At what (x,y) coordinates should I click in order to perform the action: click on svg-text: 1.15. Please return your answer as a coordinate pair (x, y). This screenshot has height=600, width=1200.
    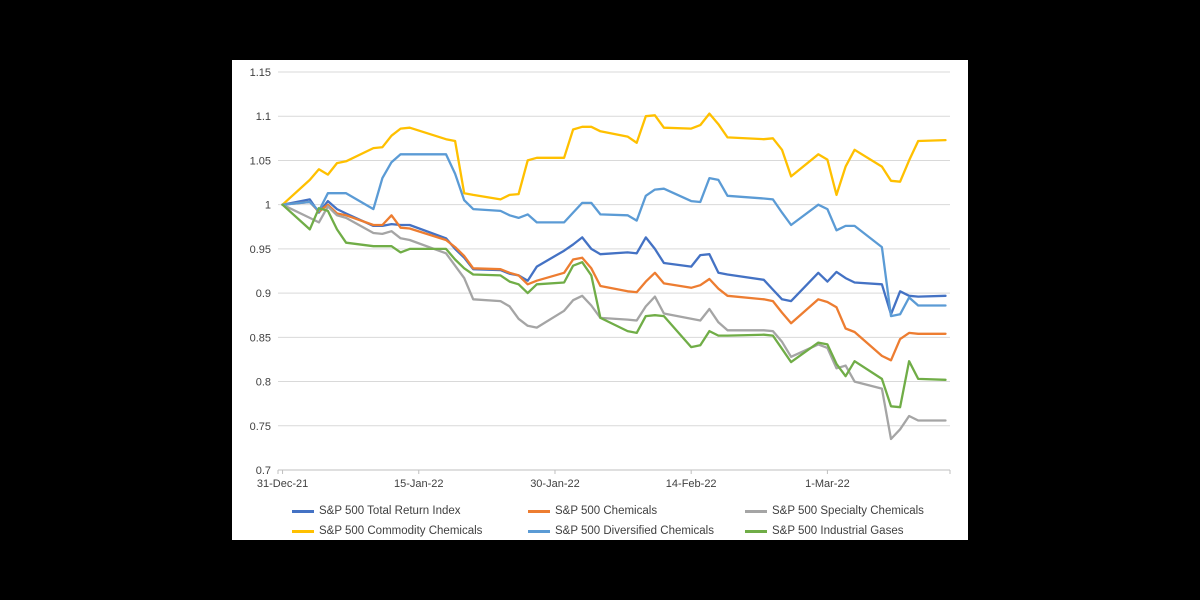
    Looking at the image, I should click on (260, 73).